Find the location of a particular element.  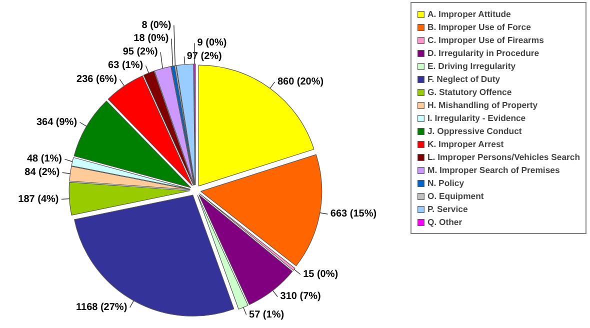

legend-label: L. Improper Persons/Vehicles Search is located at coordinates (503, 157).